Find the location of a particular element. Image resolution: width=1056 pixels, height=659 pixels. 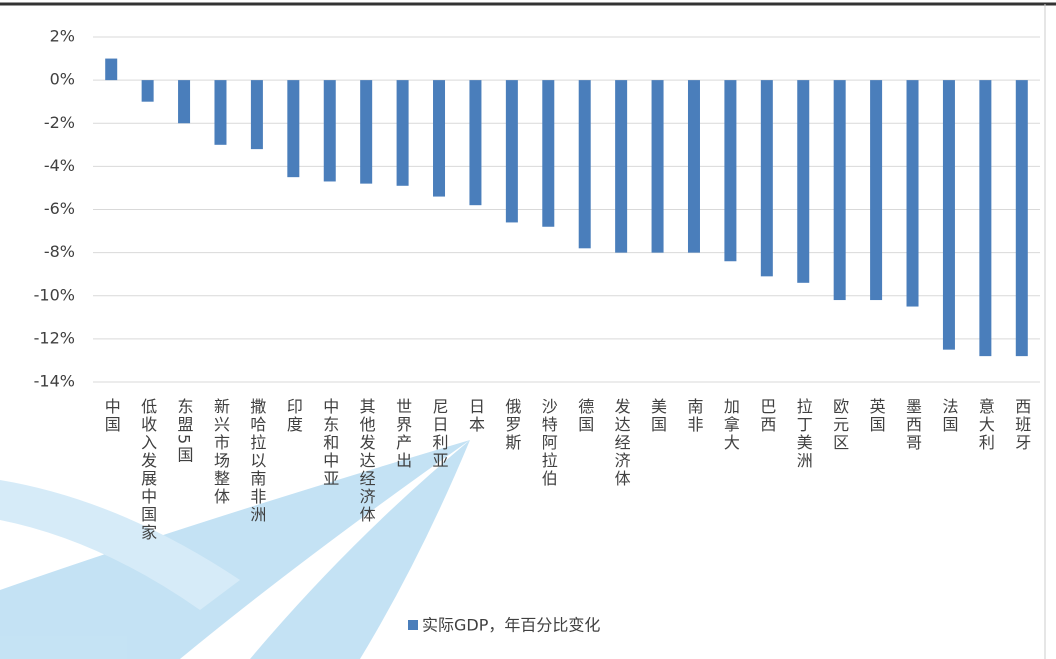

x-tick-label: 尼日利亚 is located at coordinates (439, 434).